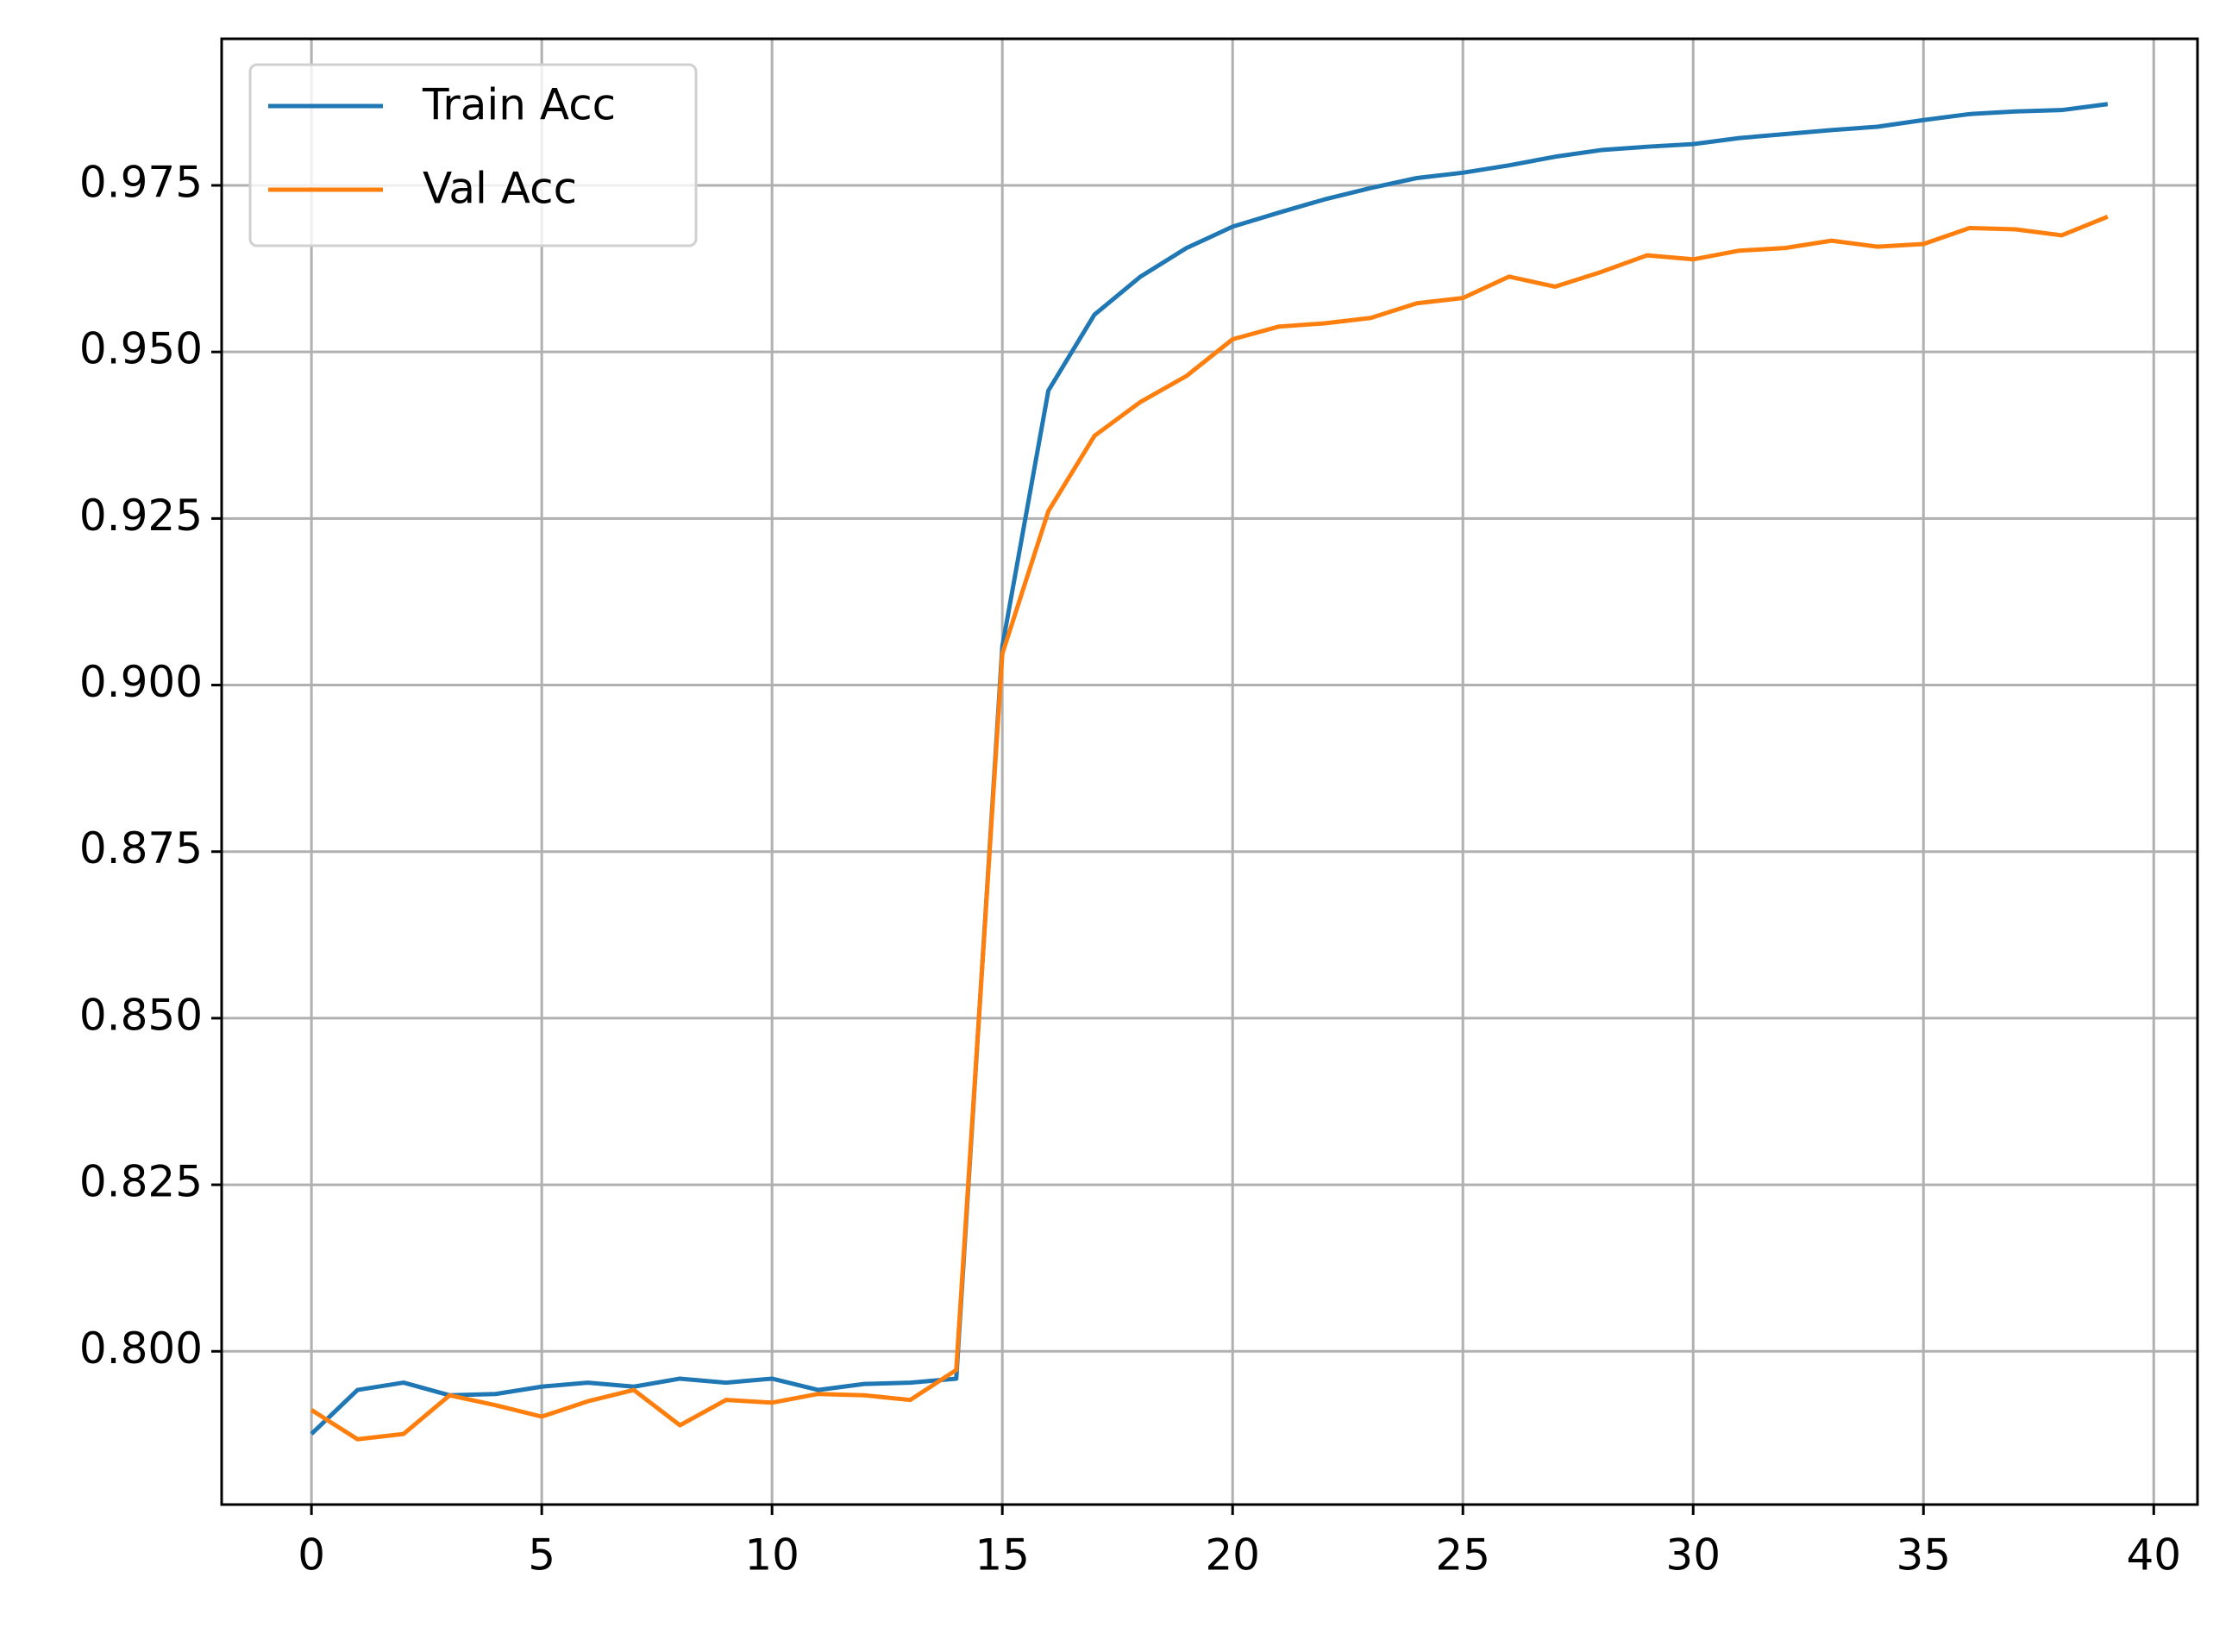  What do you see at coordinates (2153, 1555) in the screenshot?
I see `x-tick-label: 40` at bounding box center [2153, 1555].